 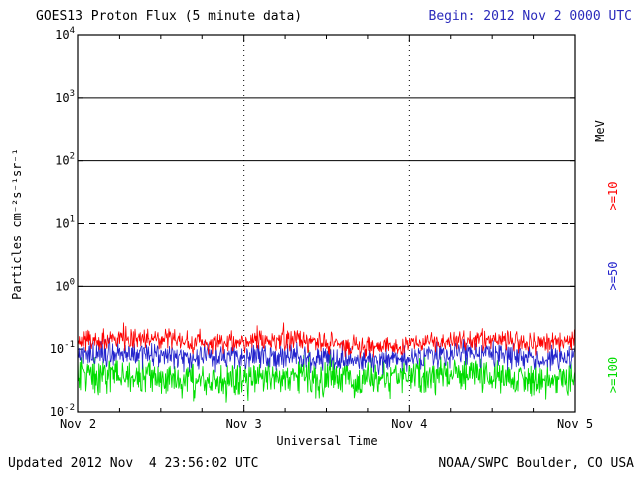 What do you see at coordinates (78, 424) in the screenshot?
I see `x-tick-label: Nov 2` at bounding box center [78, 424].